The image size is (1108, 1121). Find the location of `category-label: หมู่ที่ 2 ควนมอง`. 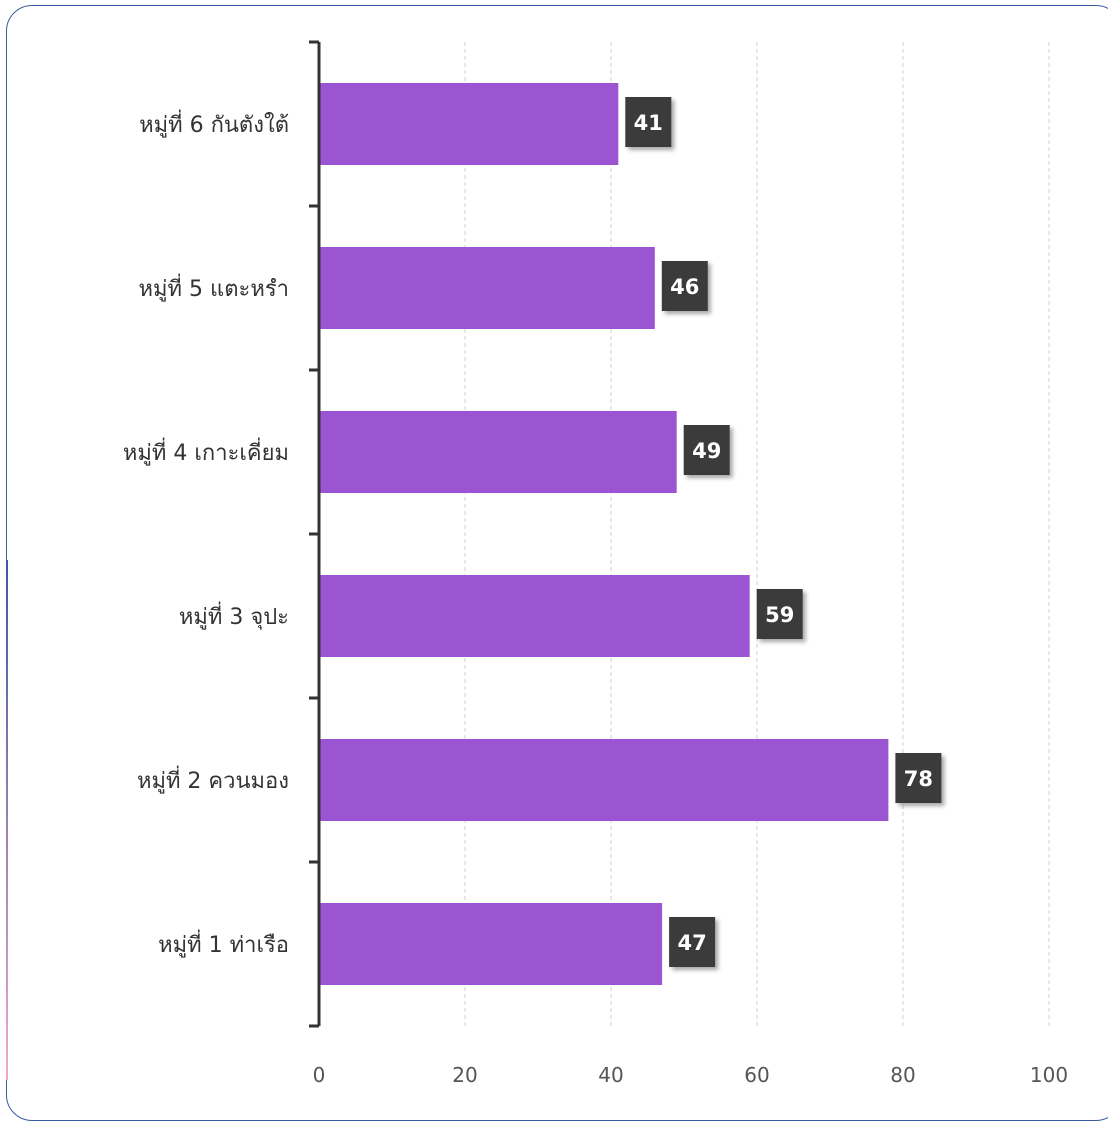

category-label: หมู่ที่ 2 ควนมอง is located at coordinates (213, 779).